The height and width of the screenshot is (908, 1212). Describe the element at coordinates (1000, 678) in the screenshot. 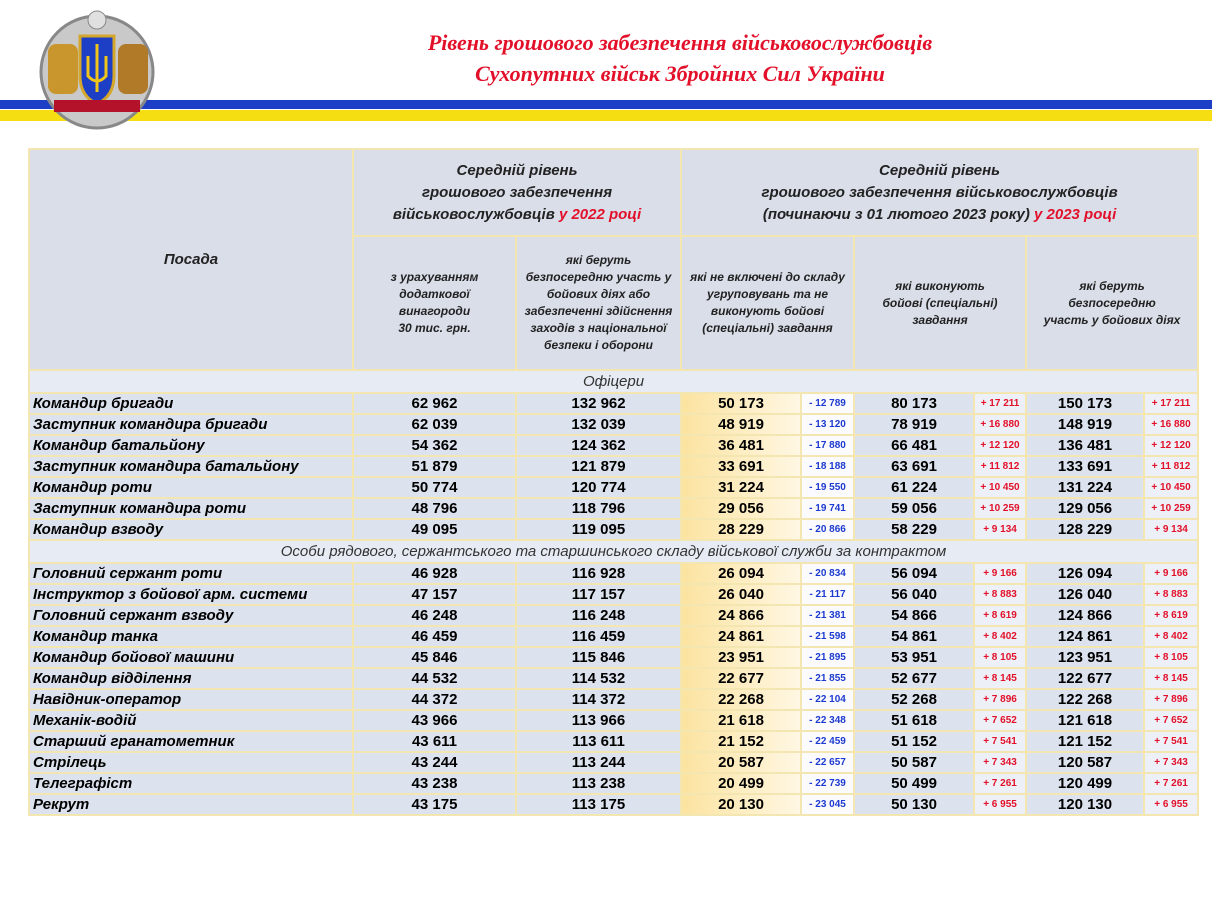

I see `difference-cell: + 8 145` at that location.